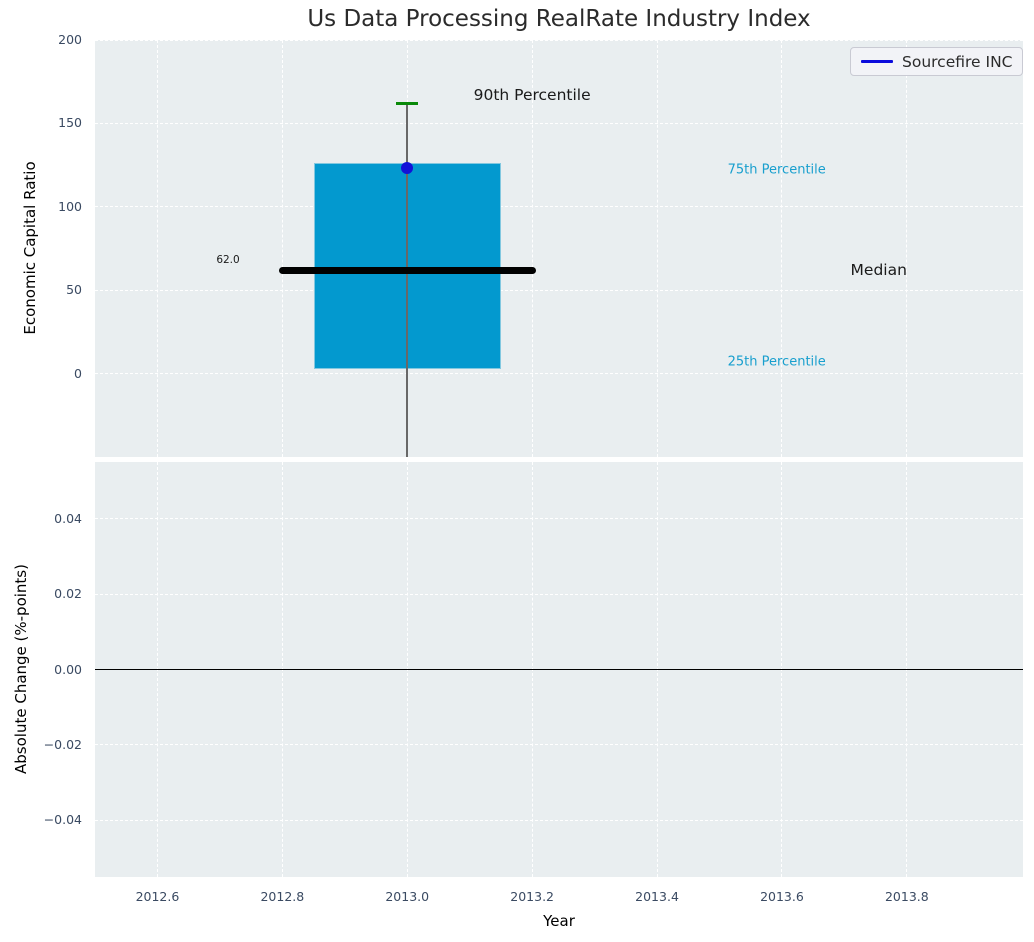 The height and width of the screenshot is (942, 1034). Describe the element at coordinates (657, 896) in the screenshot. I see `x-tick-label: 2013.4` at that location.